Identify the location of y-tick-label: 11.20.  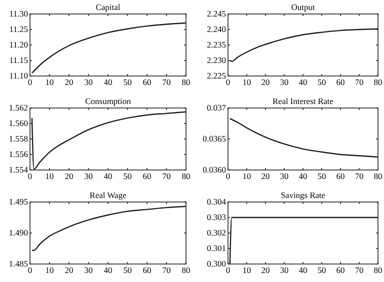
(18, 45).